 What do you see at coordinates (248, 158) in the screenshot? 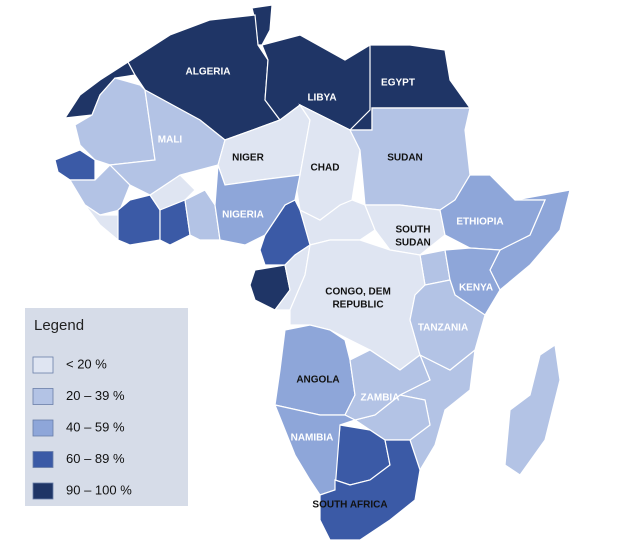
I see `country-label: NIGER` at bounding box center [248, 158].